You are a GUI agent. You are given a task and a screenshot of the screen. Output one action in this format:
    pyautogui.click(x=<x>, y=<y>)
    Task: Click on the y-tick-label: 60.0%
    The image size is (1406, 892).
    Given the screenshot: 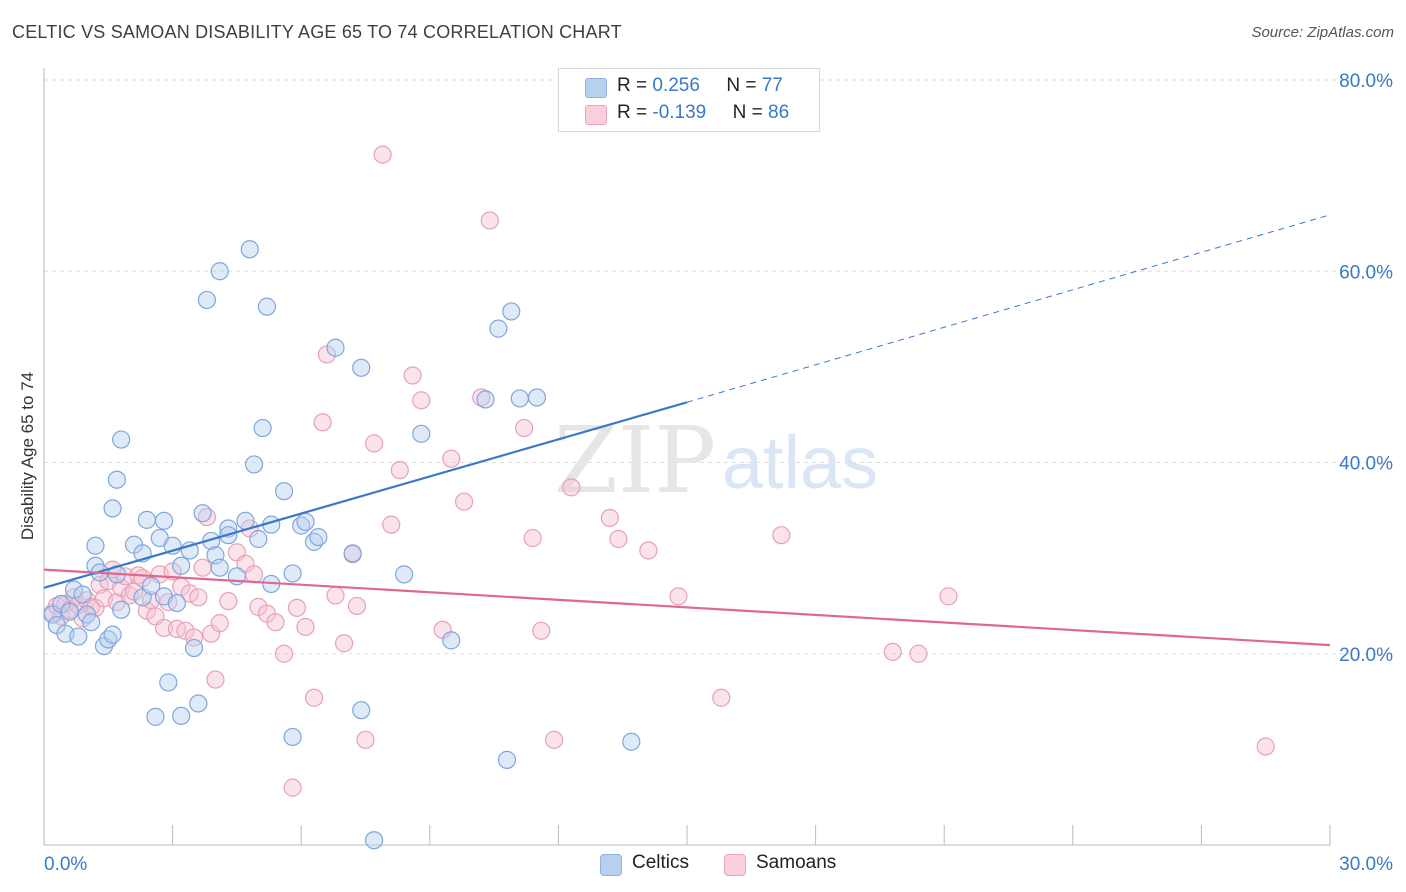 What is the action you would take?
    pyautogui.click(x=1366, y=272)
    